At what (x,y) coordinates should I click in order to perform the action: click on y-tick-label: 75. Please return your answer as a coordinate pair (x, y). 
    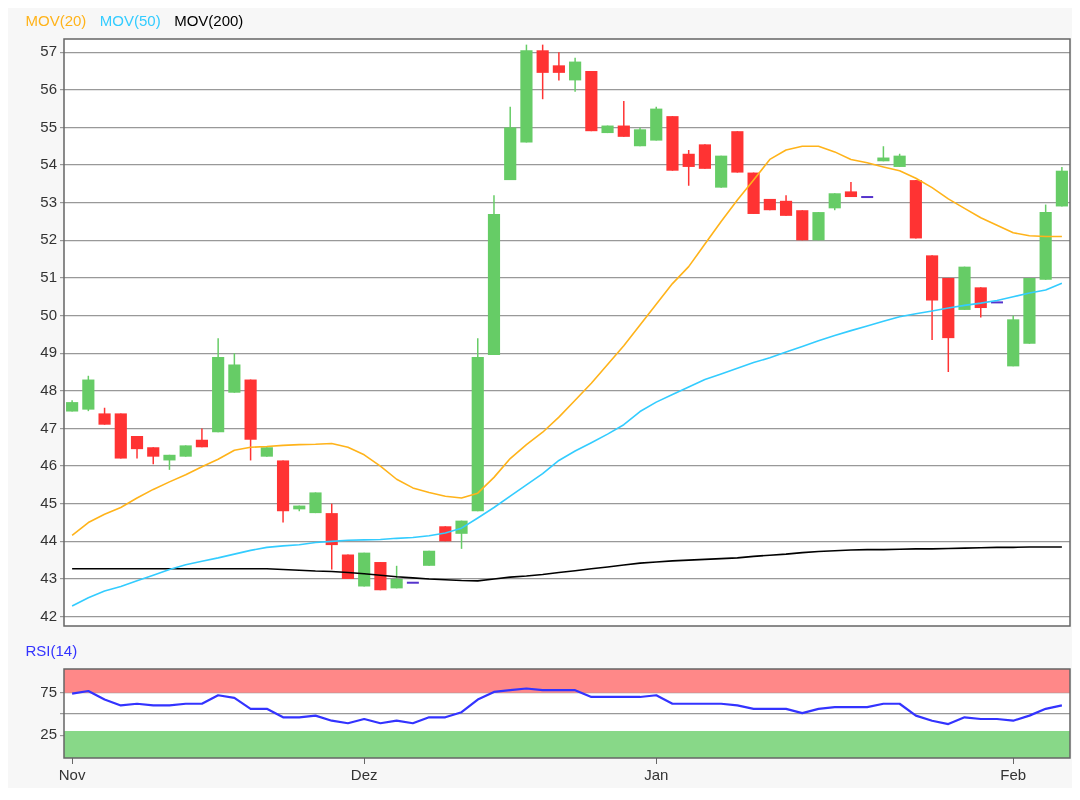
    Looking at the image, I should click on (48, 691).